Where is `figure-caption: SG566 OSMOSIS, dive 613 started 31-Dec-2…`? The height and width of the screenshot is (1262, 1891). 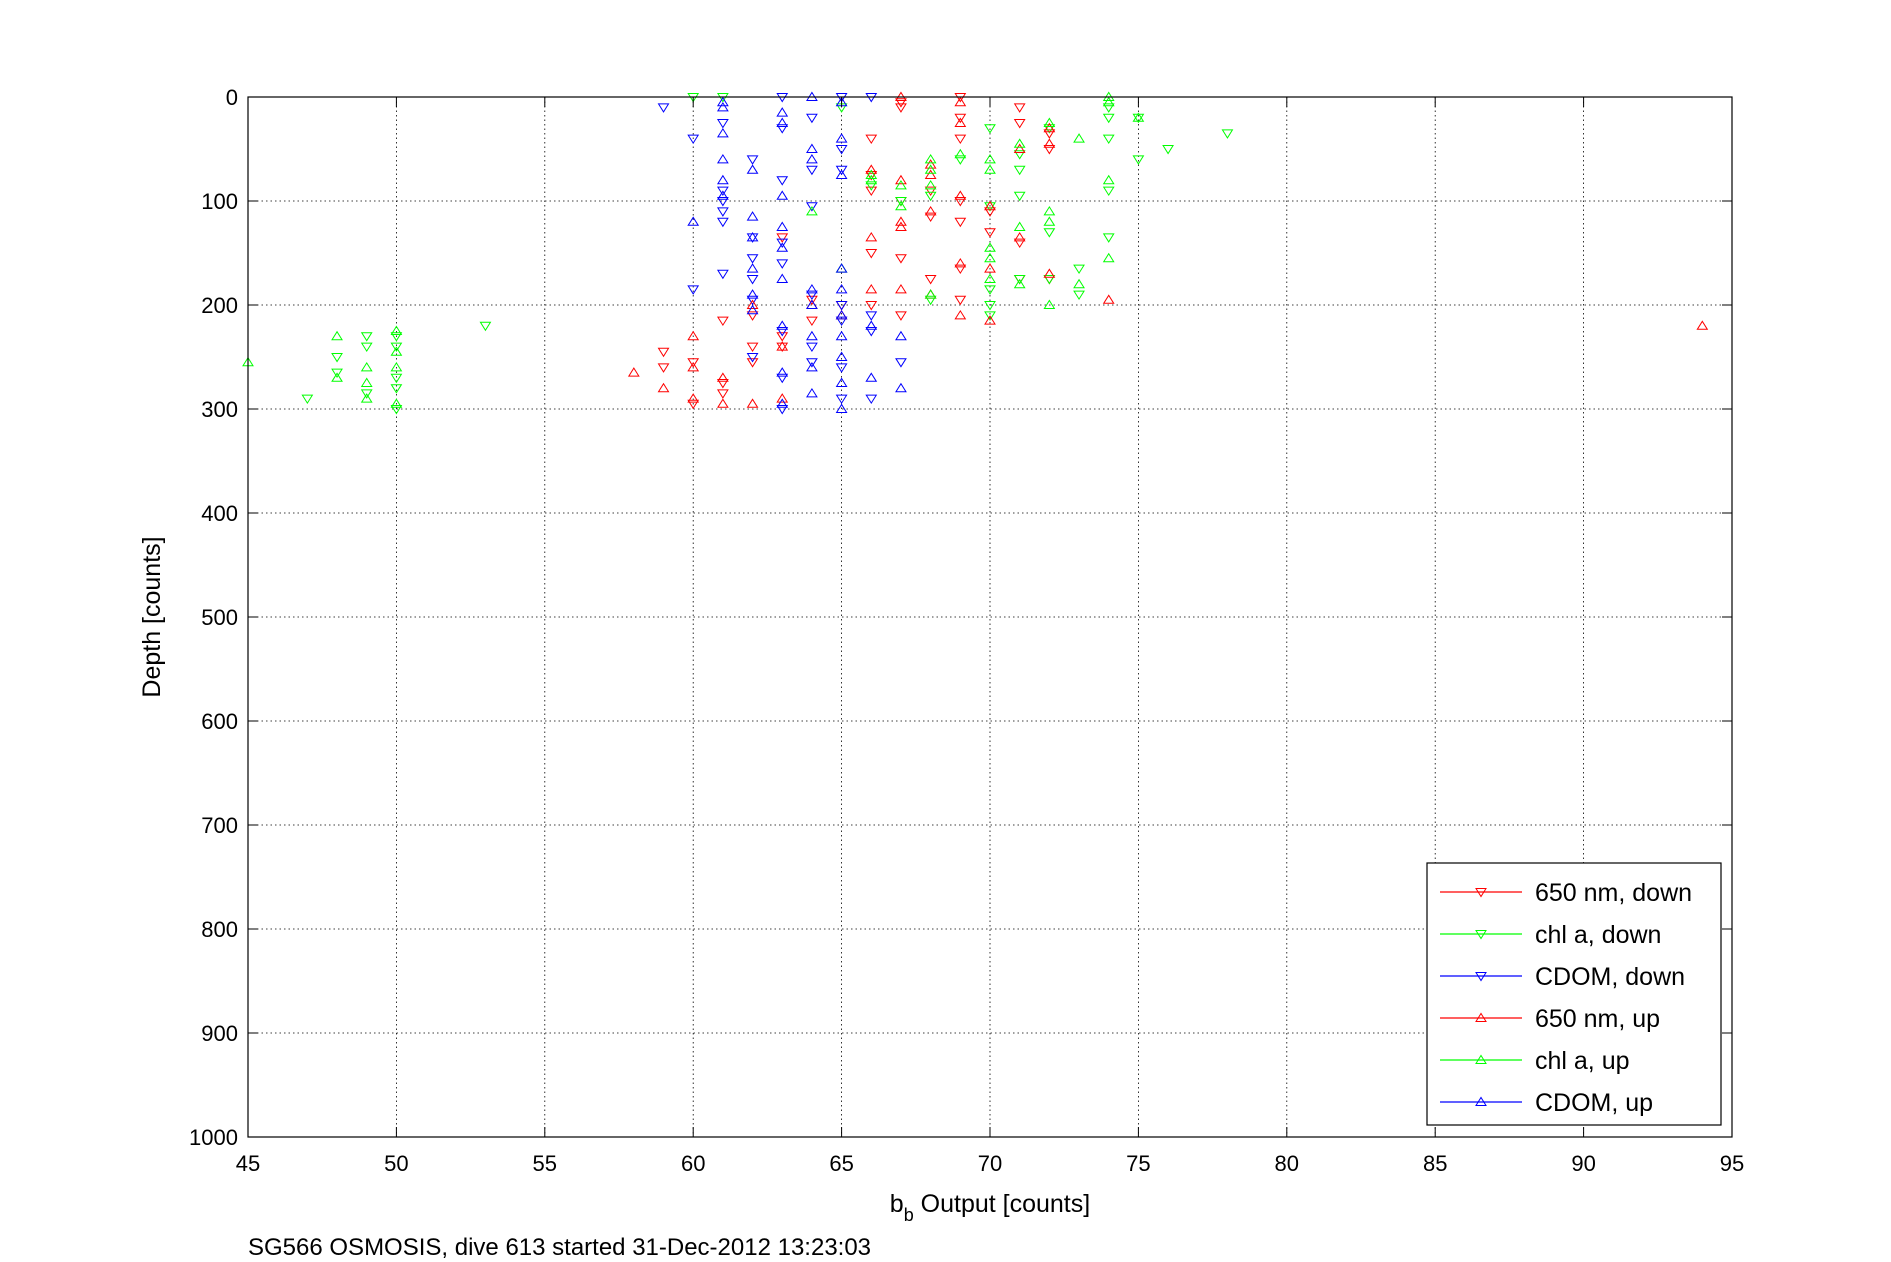 figure-caption: SG566 OSMOSIS, dive 613 started 31-Dec-2… is located at coordinates (559, 1247).